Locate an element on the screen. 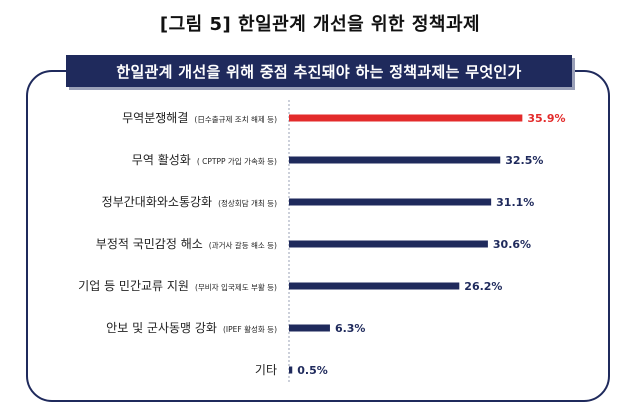 The image size is (640, 418). category-label: 안보 및 군사동맹 강화 (IPEF 활성화 등) is located at coordinates (191, 328).